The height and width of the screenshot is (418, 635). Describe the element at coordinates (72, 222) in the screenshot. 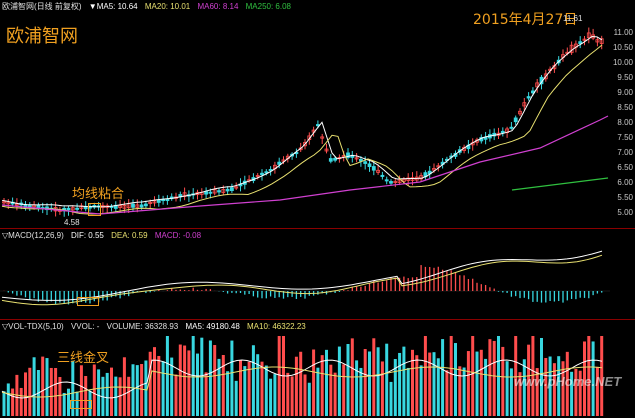

I see `low-price-label: 4.58` at that location.